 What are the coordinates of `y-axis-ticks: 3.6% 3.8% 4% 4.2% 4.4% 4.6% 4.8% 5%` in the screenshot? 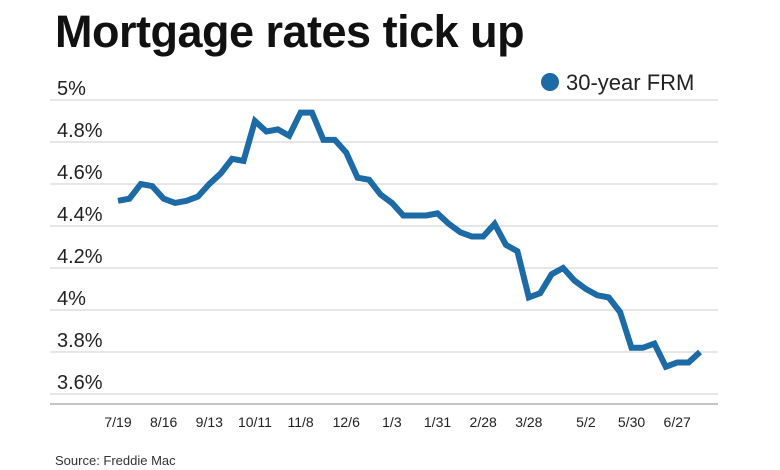 It's located at (80, 236).